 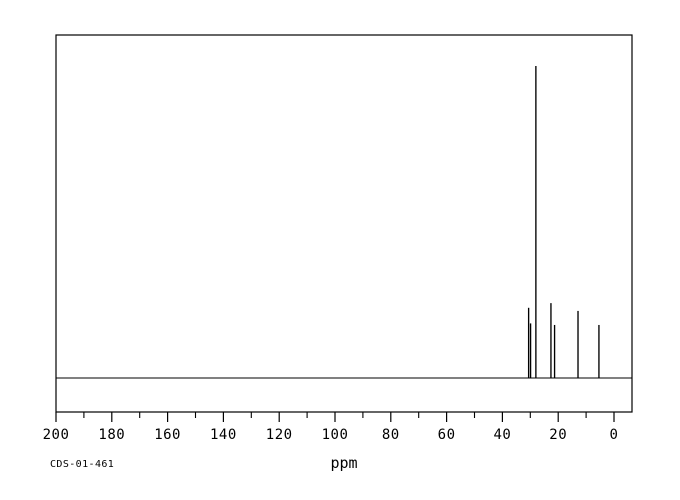 I want to click on axis-tick-label: 60, so click(x=447, y=435).